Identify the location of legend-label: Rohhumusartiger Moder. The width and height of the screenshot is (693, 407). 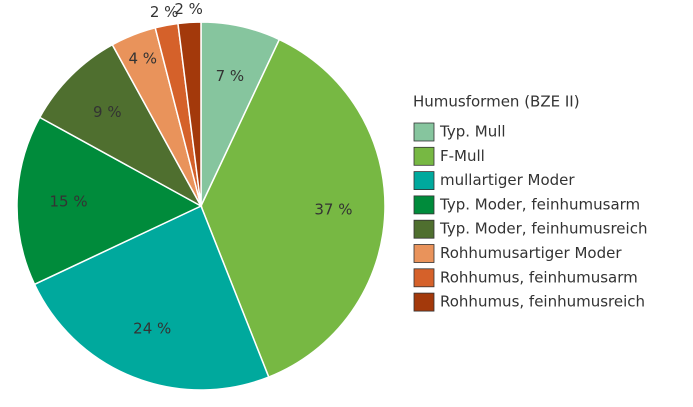
(531, 253).